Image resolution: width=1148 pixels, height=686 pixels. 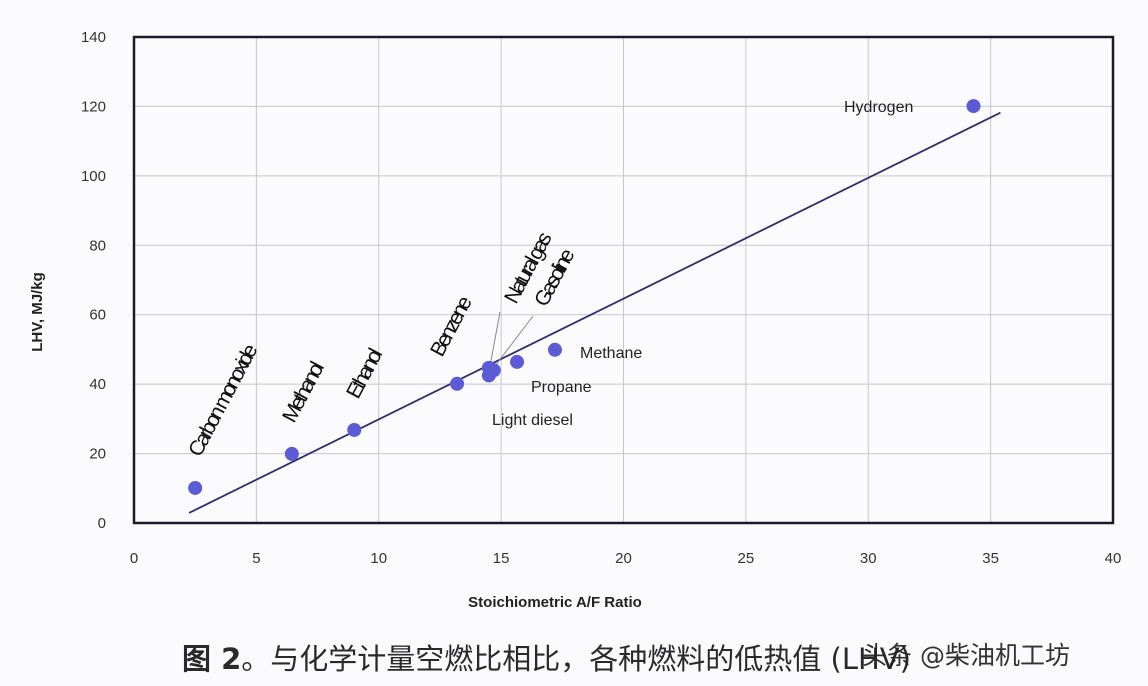 What do you see at coordinates (966, 655) in the screenshot?
I see `watermark: 头条 @柴油机工坊` at bounding box center [966, 655].